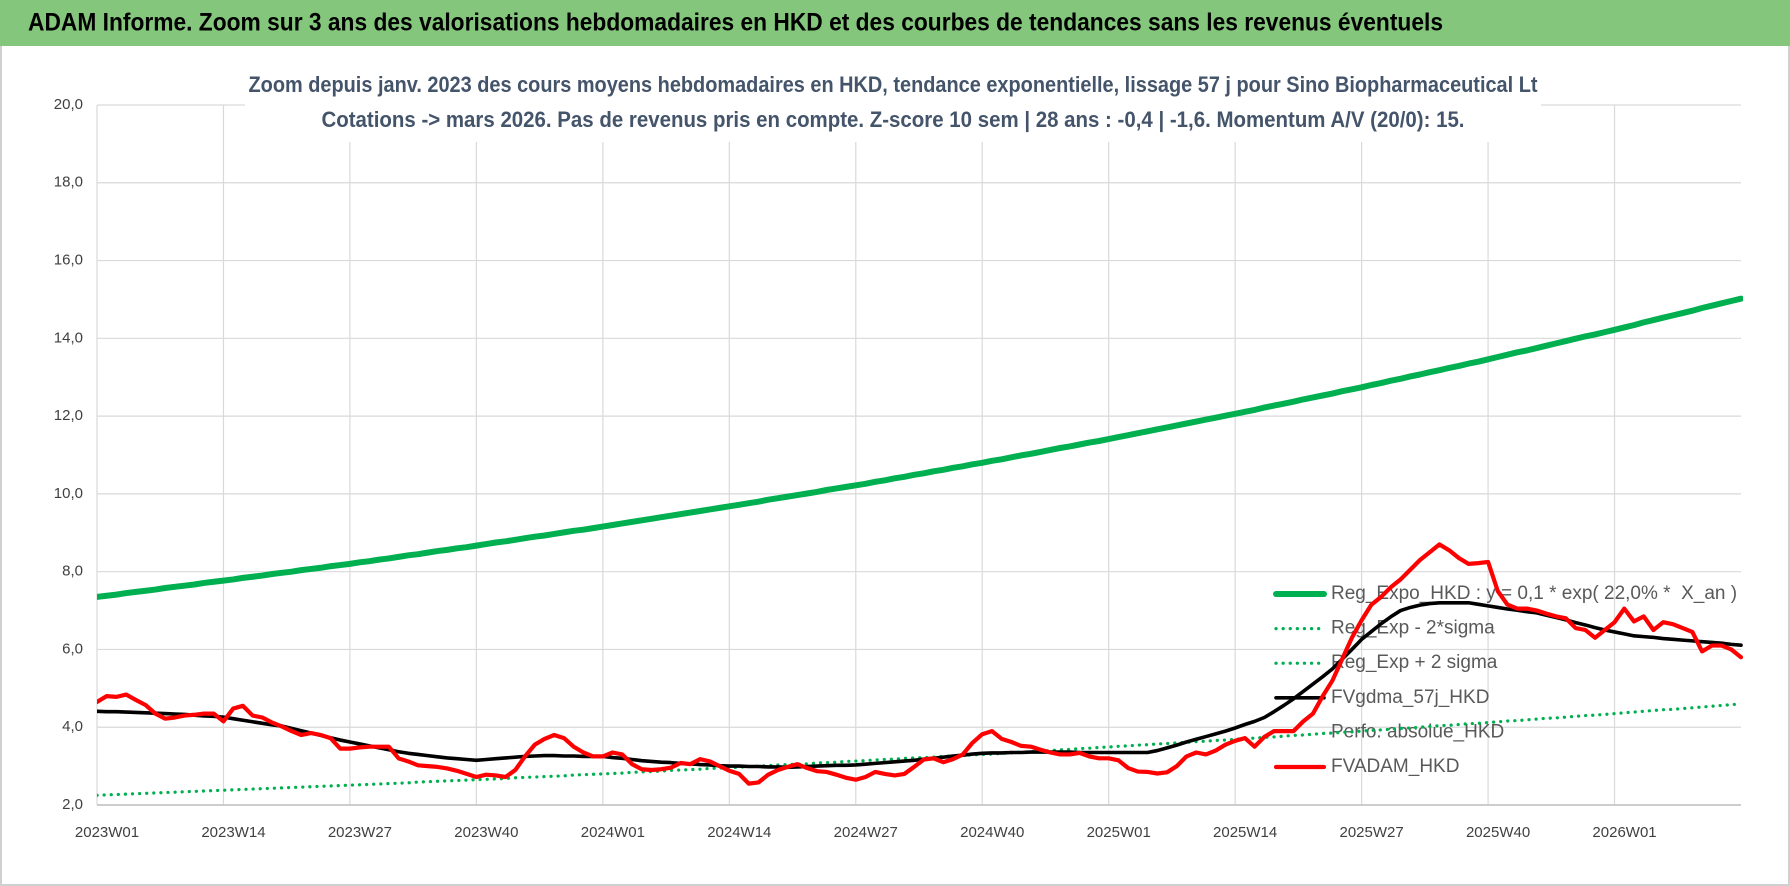  Describe the element at coordinates (72, 726) in the screenshot. I see `y-tick-label: 4,0` at that location.